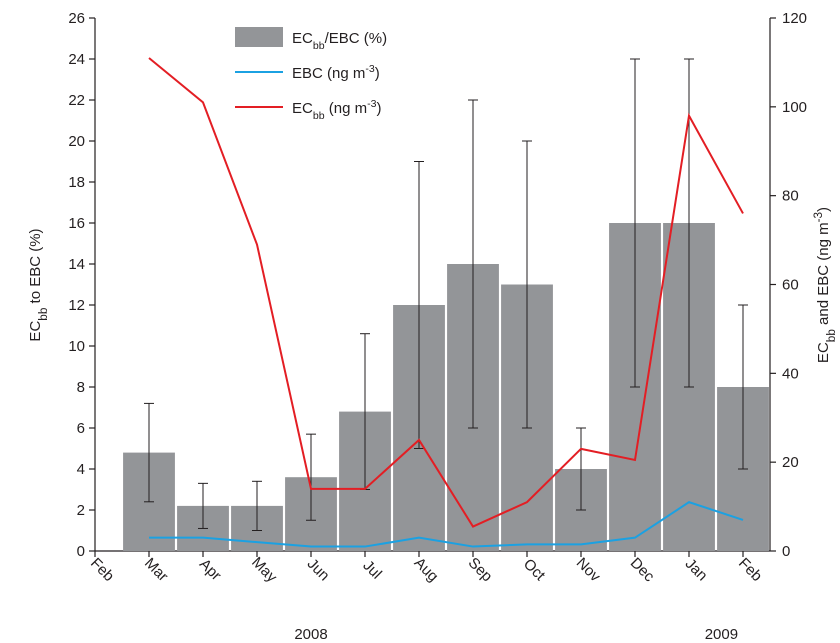 This screenshot has width=840, height=643. I want to click on x-tick-label: Jul, so click(372, 570).